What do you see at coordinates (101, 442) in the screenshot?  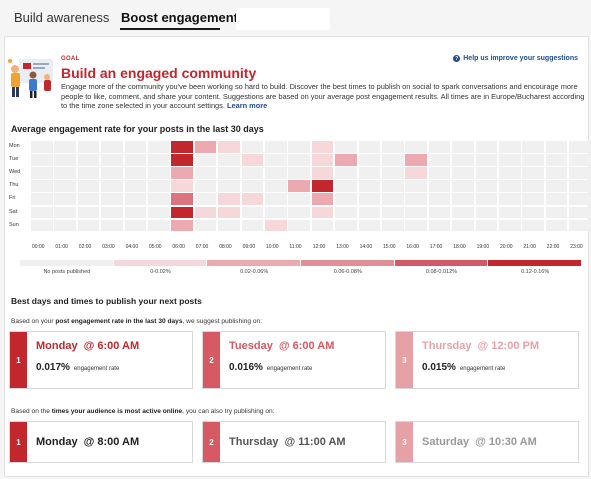 I see `publish-slot: 1 Monday @ 8:00 AM` at bounding box center [101, 442].